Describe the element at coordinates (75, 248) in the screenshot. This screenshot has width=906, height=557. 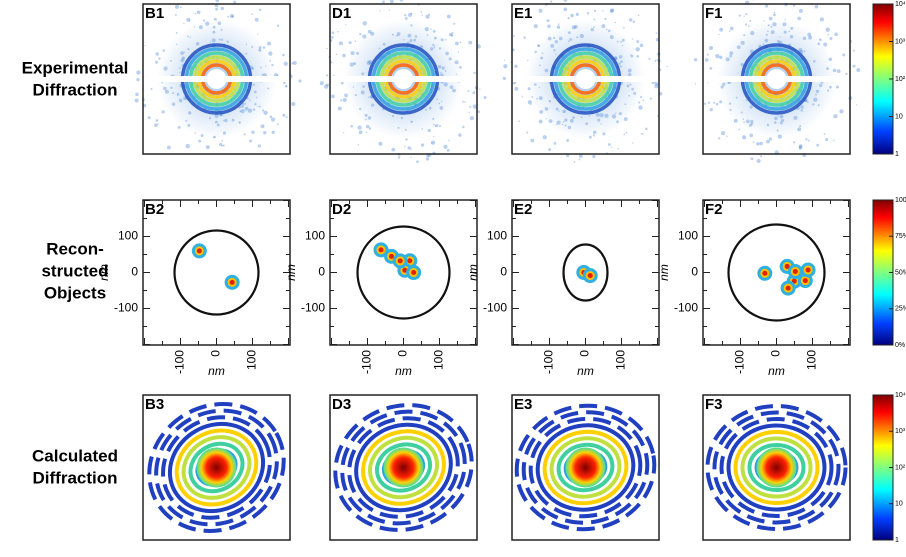
I see `row-label: Recon-` at that location.